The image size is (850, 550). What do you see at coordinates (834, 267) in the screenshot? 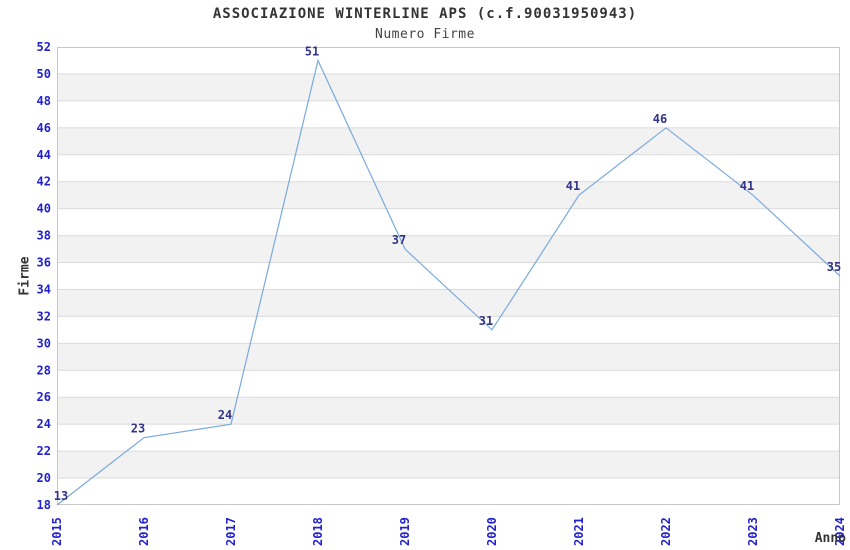
I see `data-point-label: 35` at bounding box center [834, 267].